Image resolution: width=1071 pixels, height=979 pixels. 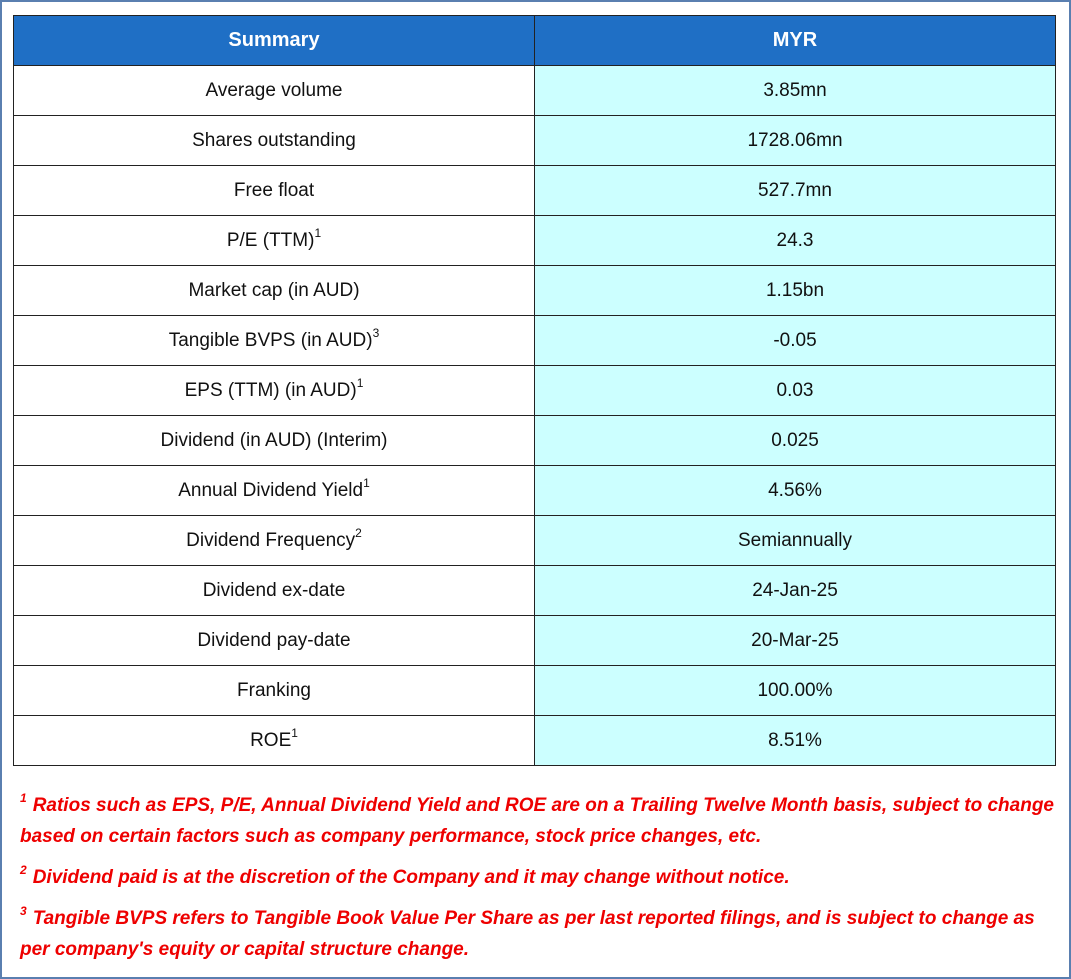 I want to click on row-value: Semiannually, so click(x=795, y=540).